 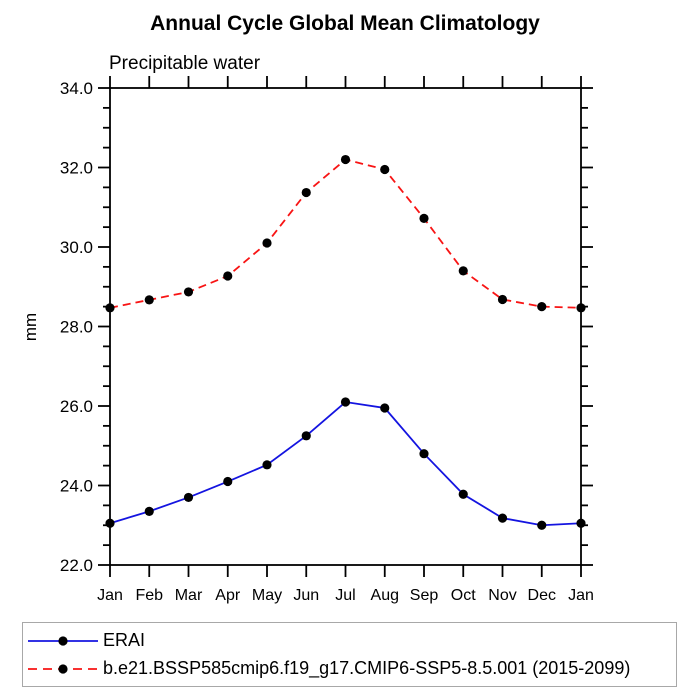 What do you see at coordinates (424, 595) in the screenshot?
I see `x-tick-label: Sep` at bounding box center [424, 595].